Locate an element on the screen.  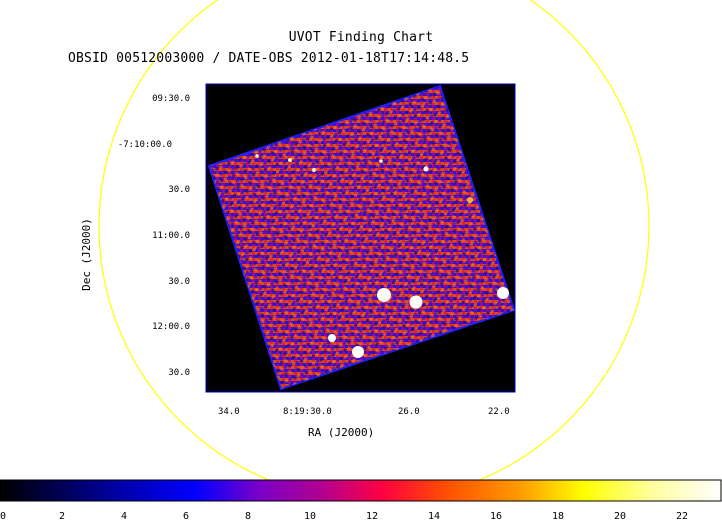
colorbar-tick-label: 20 is located at coordinates (620, 516).